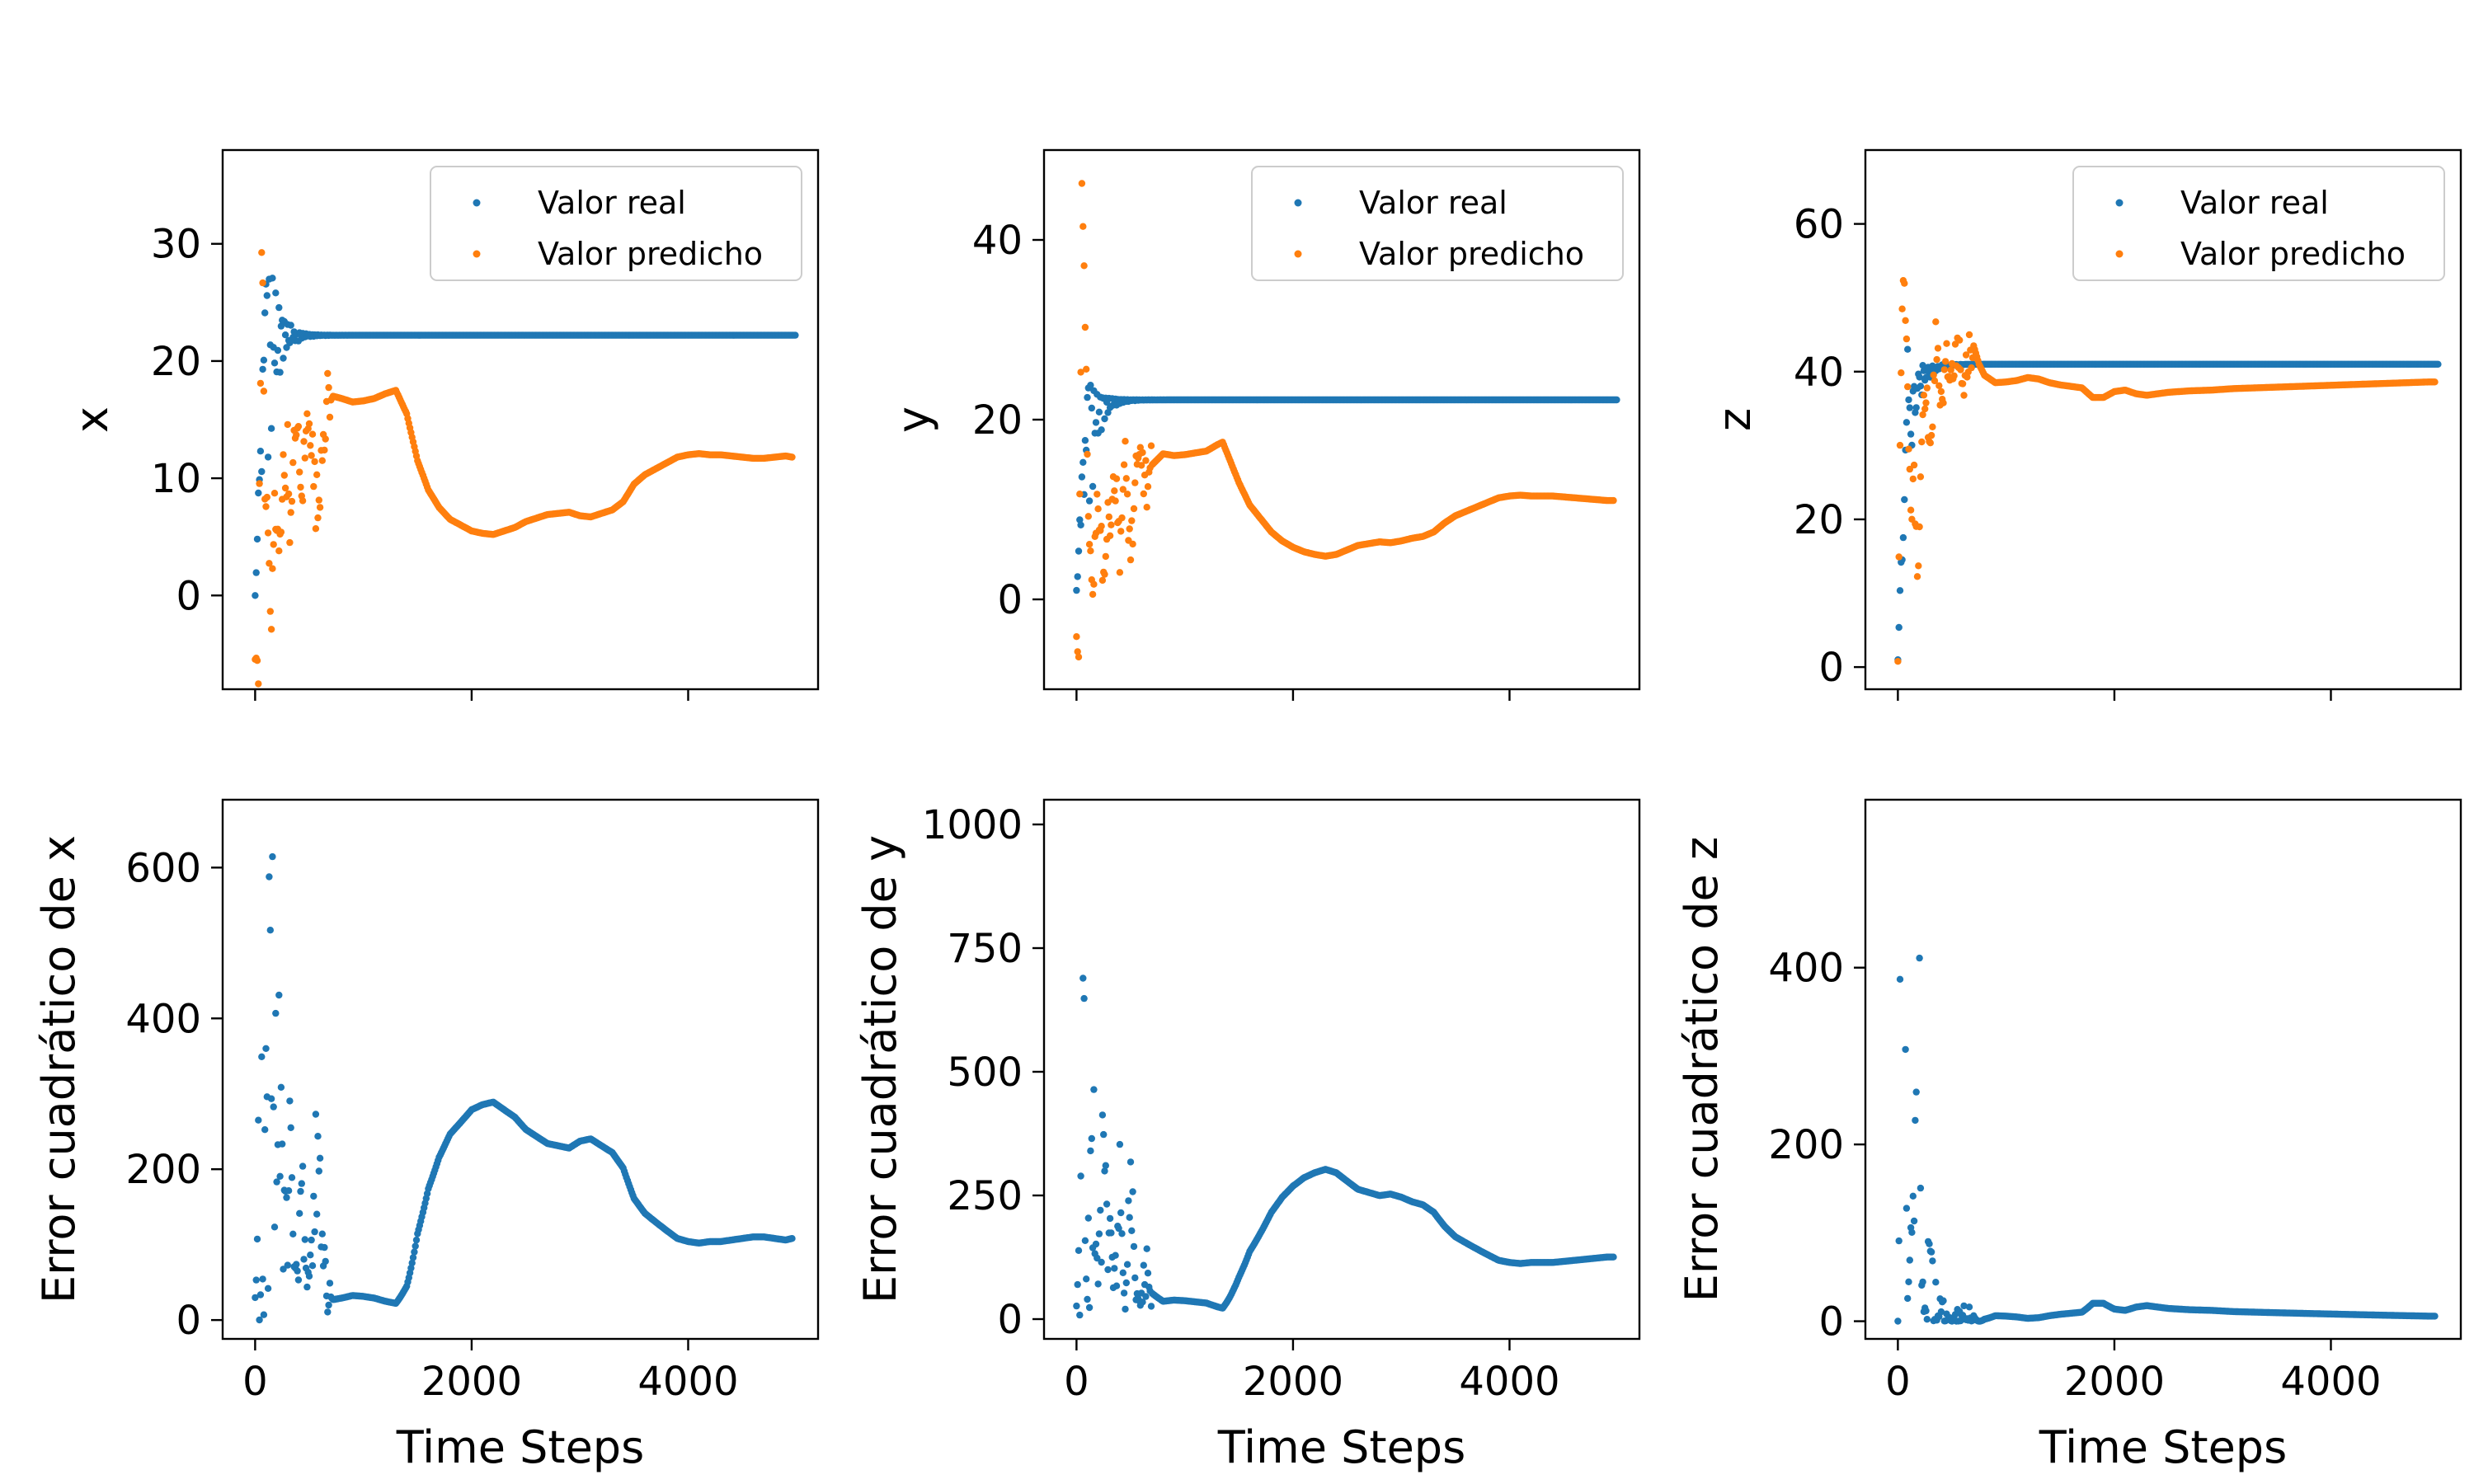 The image size is (2474, 1484). Describe the element at coordinates (176, 479) in the screenshot. I see `y-tick-label: 10` at that location.